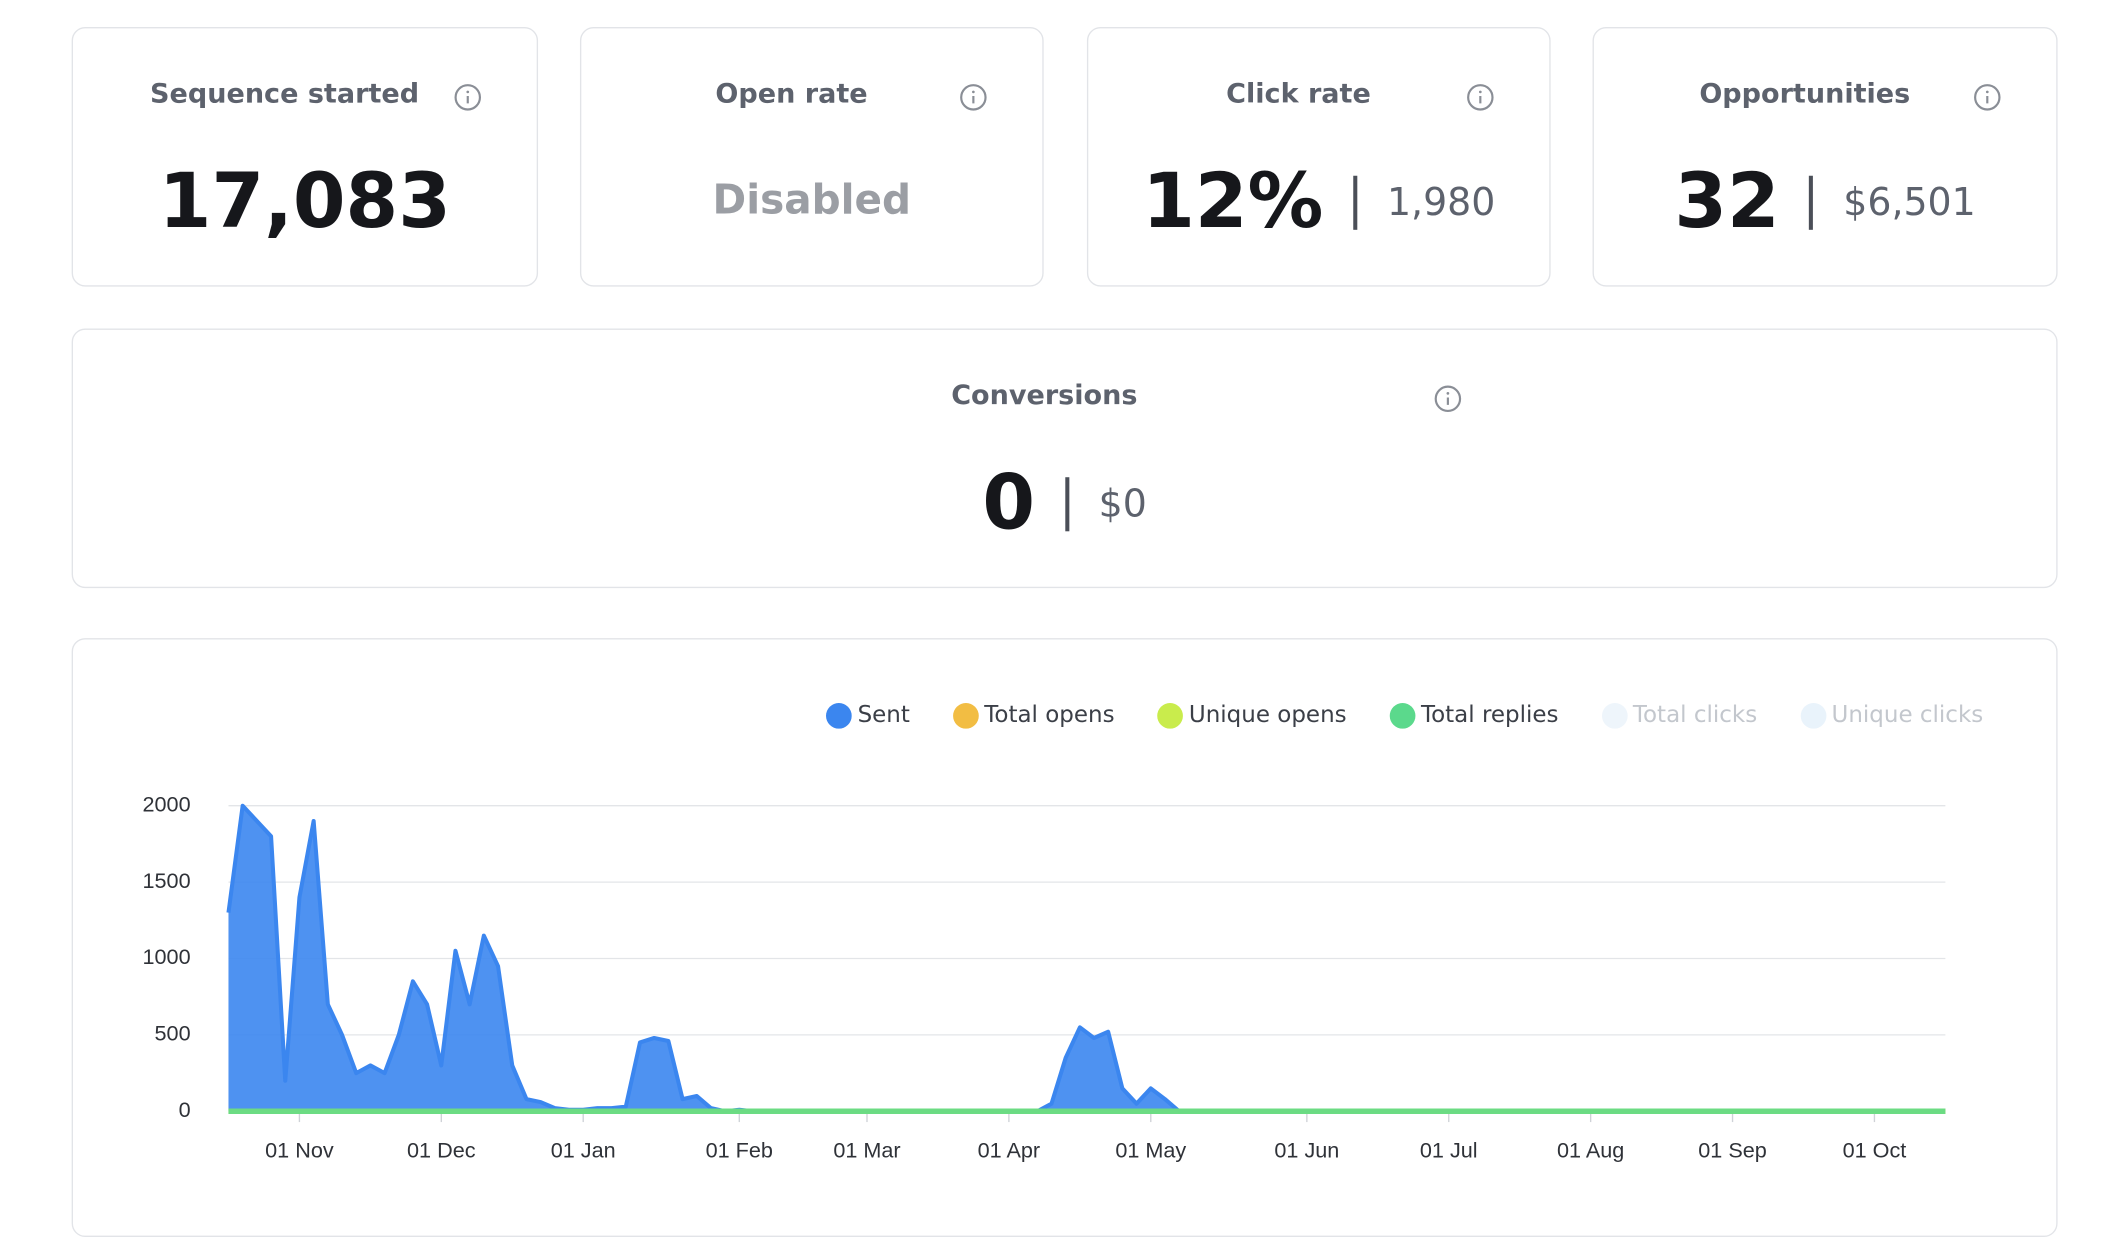 This screenshot has width=2109, height=1251. What do you see at coordinates (285, 93) in the screenshot?
I see `card-title: Sequence started` at bounding box center [285, 93].